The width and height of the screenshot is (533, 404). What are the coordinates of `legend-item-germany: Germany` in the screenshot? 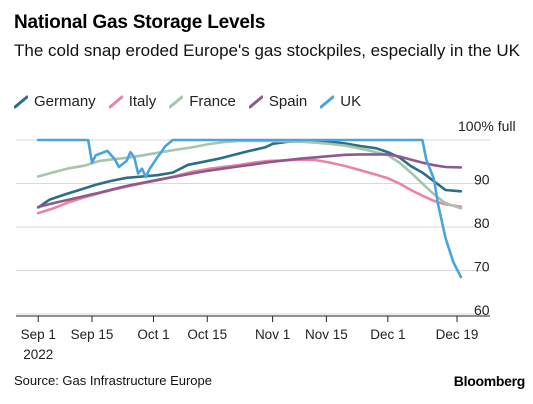 It's located at (55, 101).